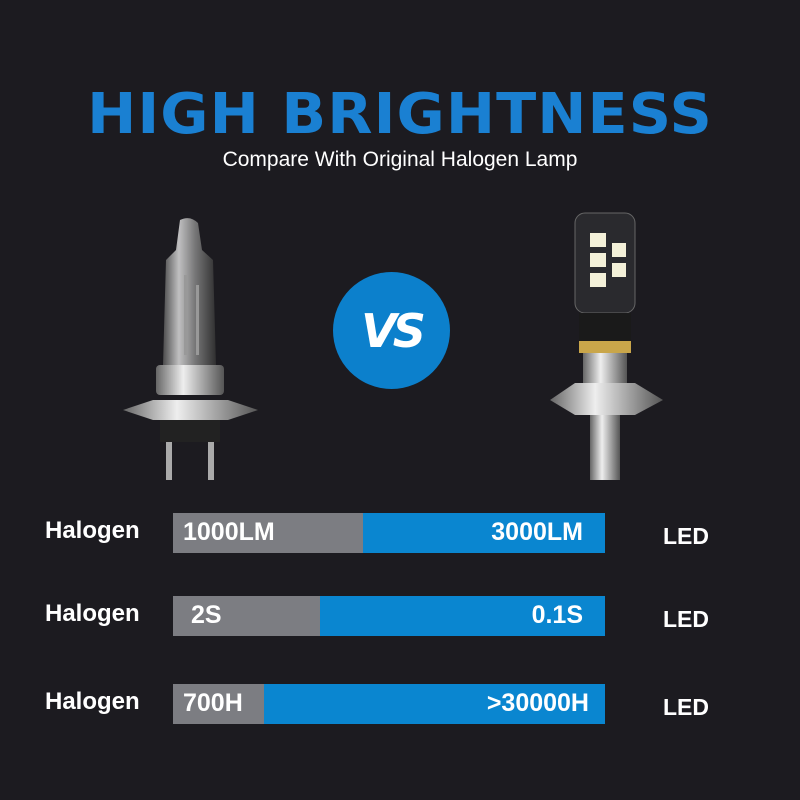 The image size is (800, 800). Describe the element at coordinates (557, 615) in the screenshot. I see `led-value: 0.1S` at that location.